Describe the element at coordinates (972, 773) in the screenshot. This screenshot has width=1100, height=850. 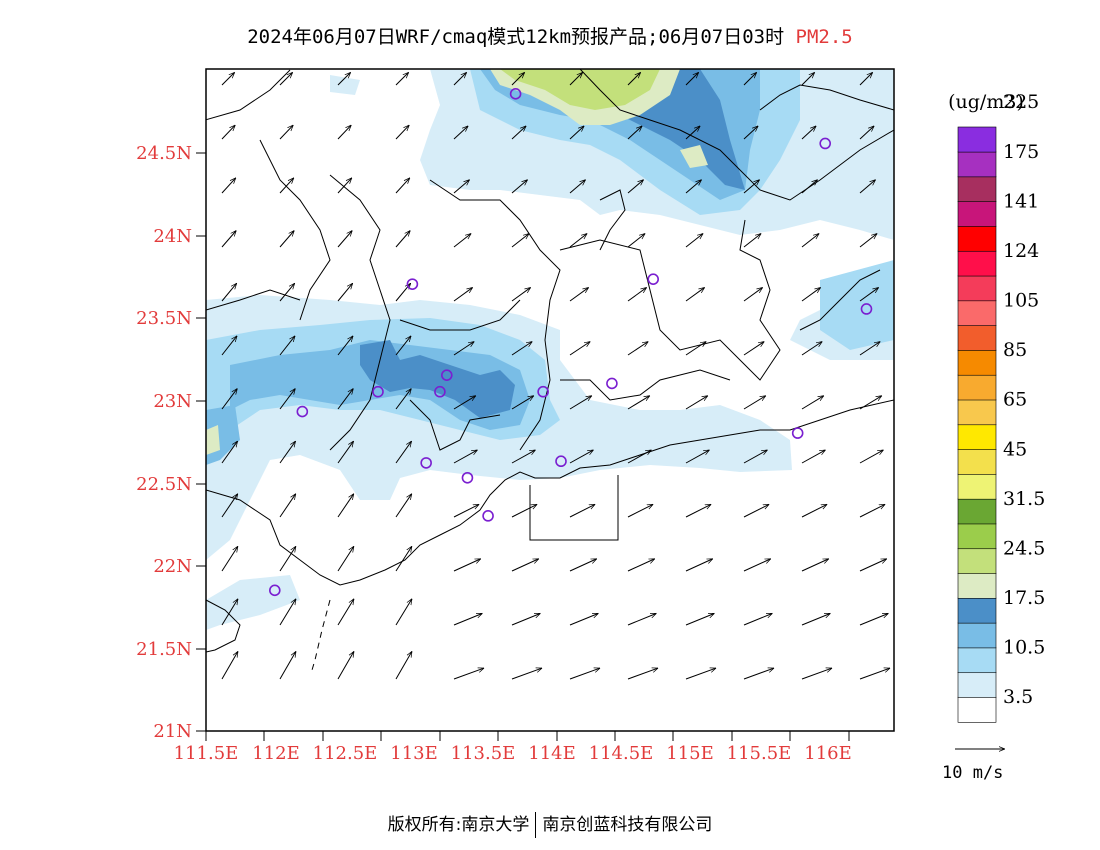
I see `wind-reference-label: 10 m/s` at that location.